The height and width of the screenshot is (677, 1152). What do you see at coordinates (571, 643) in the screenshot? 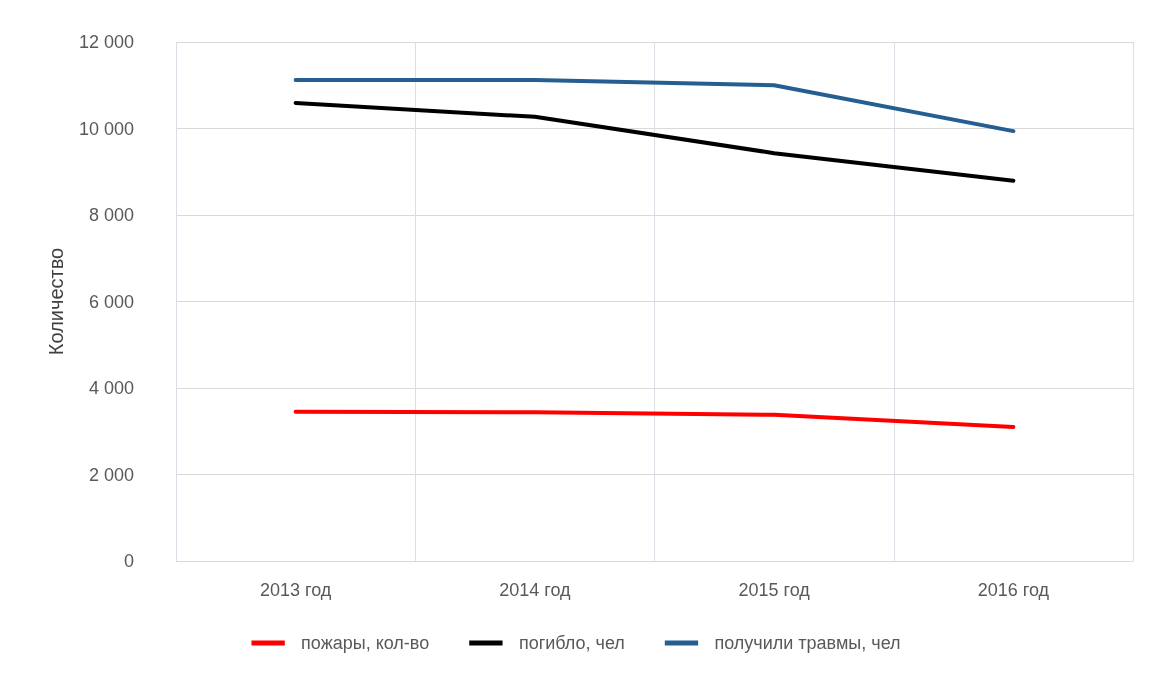
I see `legend-label: погибло, чел` at bounding box center [571, 643].